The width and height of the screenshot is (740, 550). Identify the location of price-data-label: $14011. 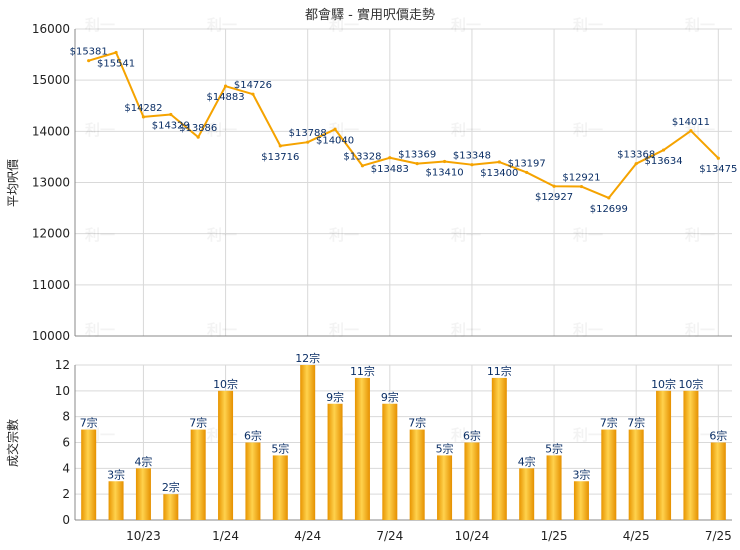
(691, 122).